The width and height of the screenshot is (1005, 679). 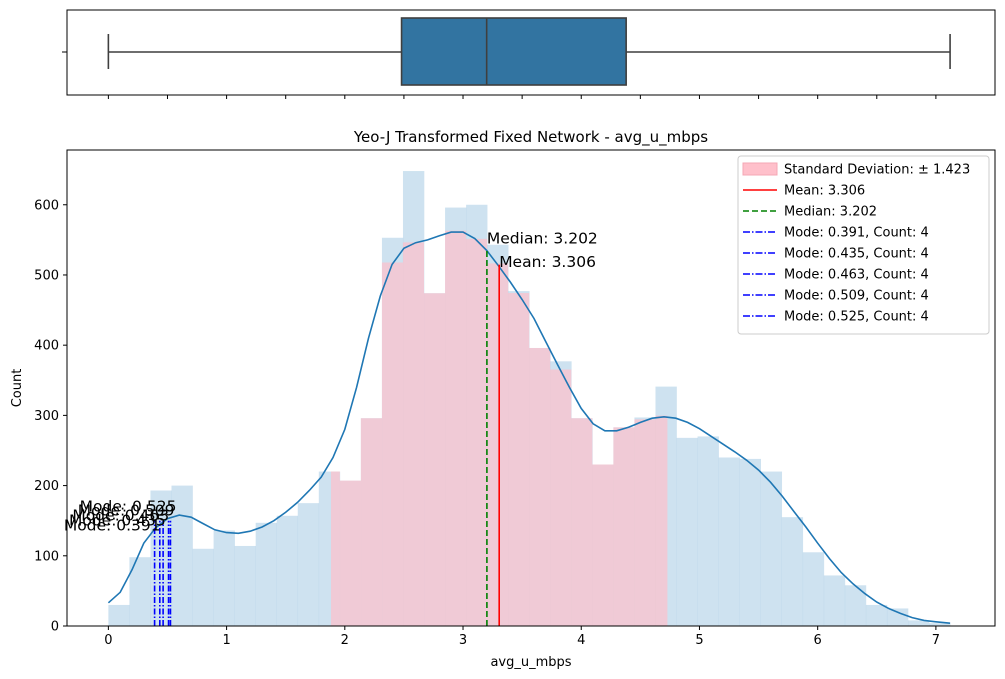 I want to click on legend-label: Mode: 0.391, Count: 4, so click(x=856, y=233).